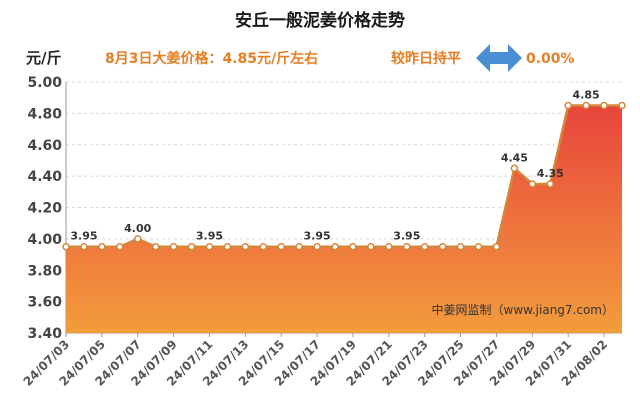 This screenshot has width=640, height=410. I want to click on double-arrow-icon, so click(499, 58).